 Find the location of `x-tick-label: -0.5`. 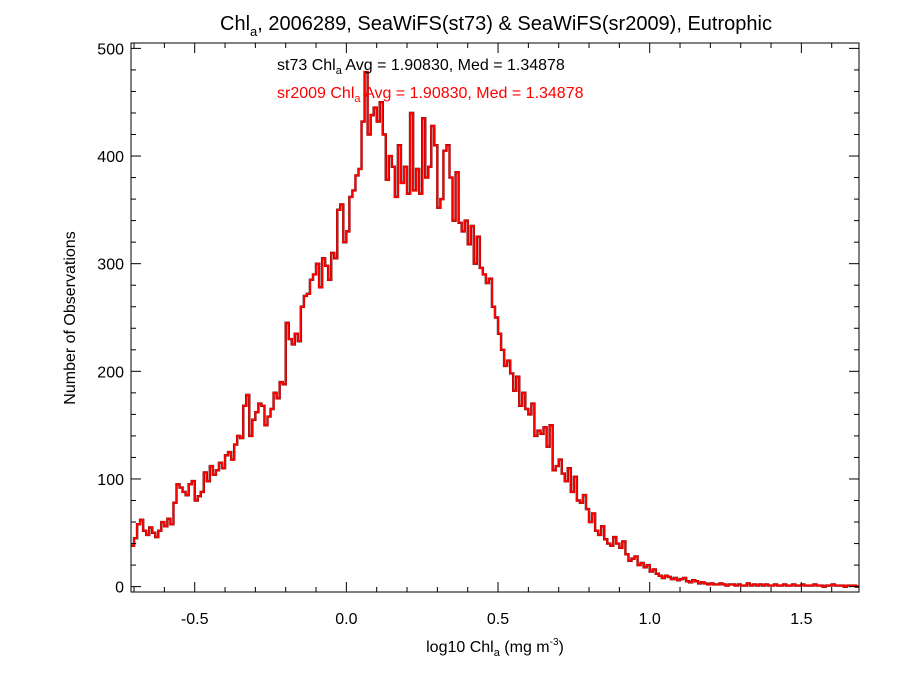

x-tick-label: -0.5 is located at coordinates (195, 619).